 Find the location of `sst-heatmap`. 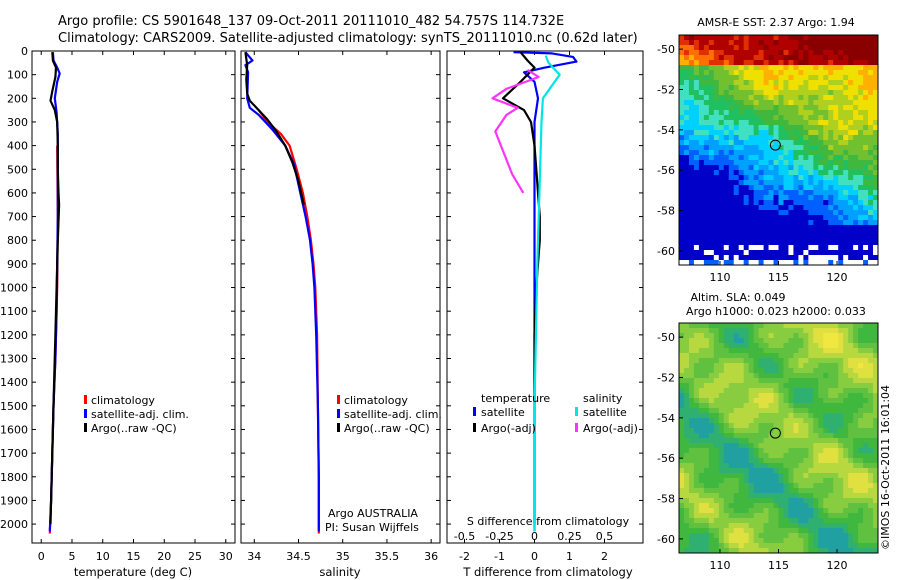

sst-heatmap is located at coordinates (779, 150).